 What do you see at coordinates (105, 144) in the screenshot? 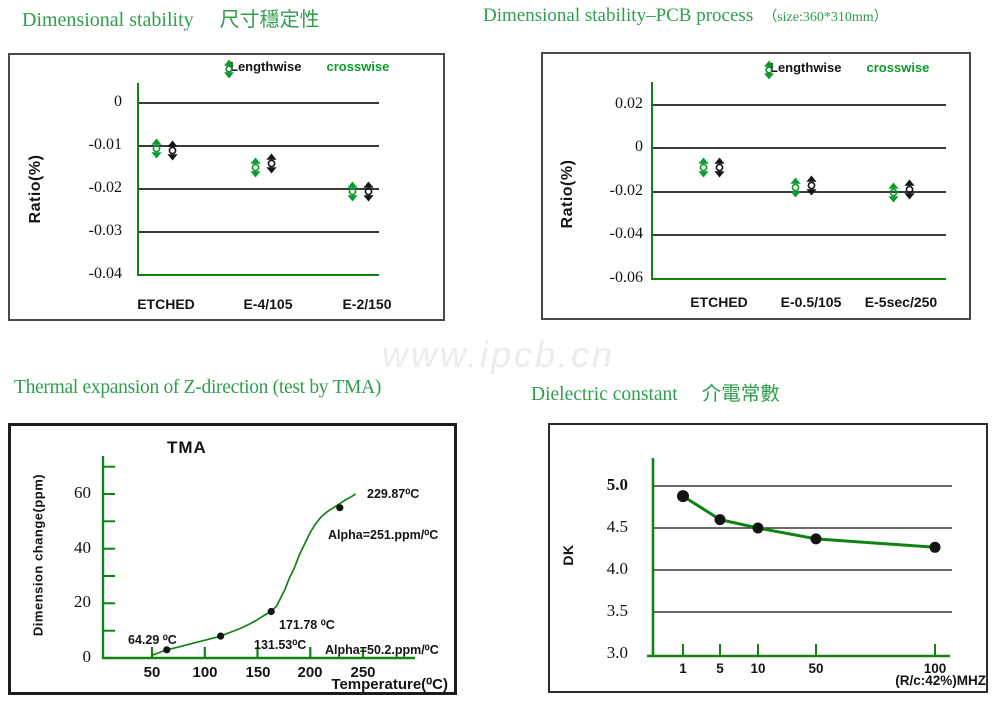
I see `y-tick-label: -0.01` at bounding box center [105, 144].